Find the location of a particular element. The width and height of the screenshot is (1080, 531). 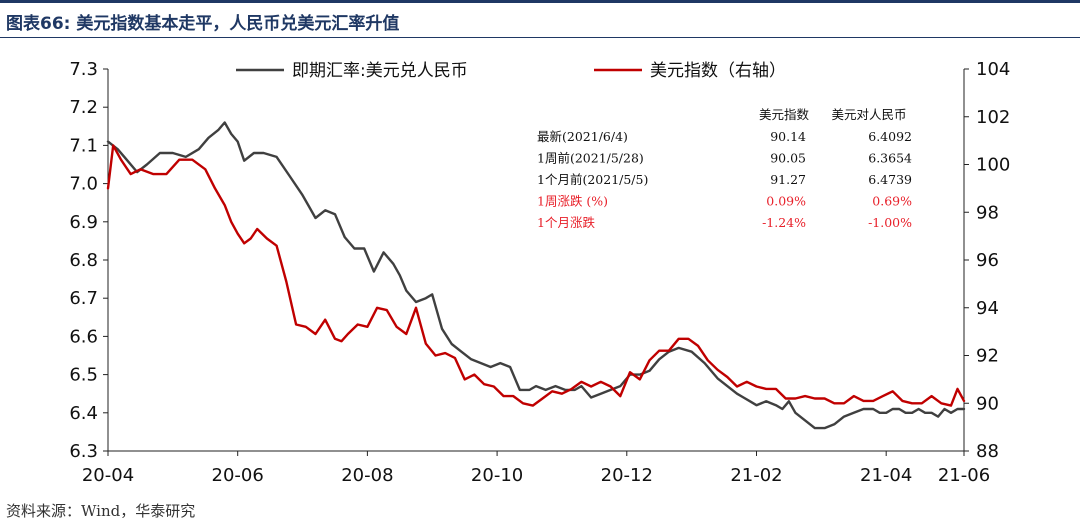

table-header-usd-cny: 美元对人民币 is located at coordinates (868, 114).